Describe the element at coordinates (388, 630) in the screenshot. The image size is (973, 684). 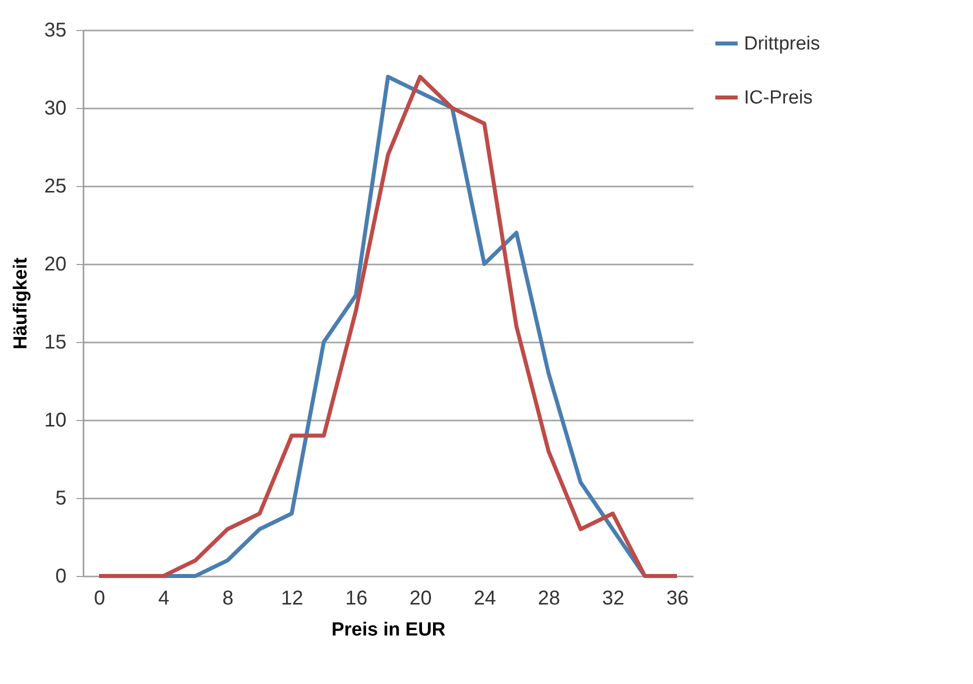
I see `x-axis-title: Preis in EUR` at that location.